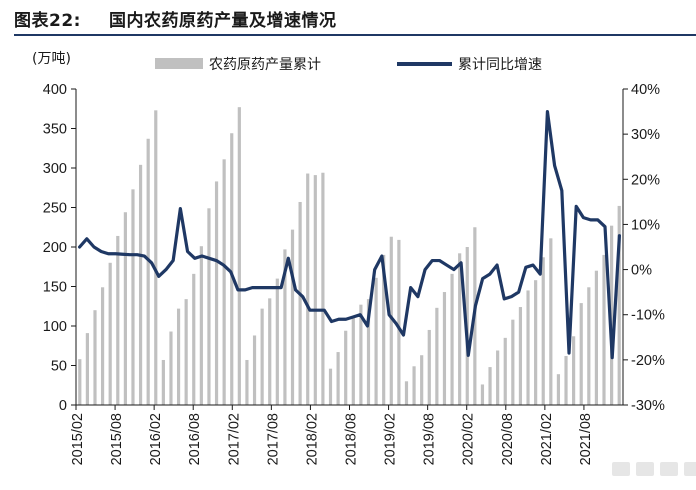 Image resolution: width=696 pixels, height=490 pixels. What do you see at coordinates (500, 65) in the screenshot?
I see `legend-line-label: 累计同比增速` at bounding box center [500, 65].